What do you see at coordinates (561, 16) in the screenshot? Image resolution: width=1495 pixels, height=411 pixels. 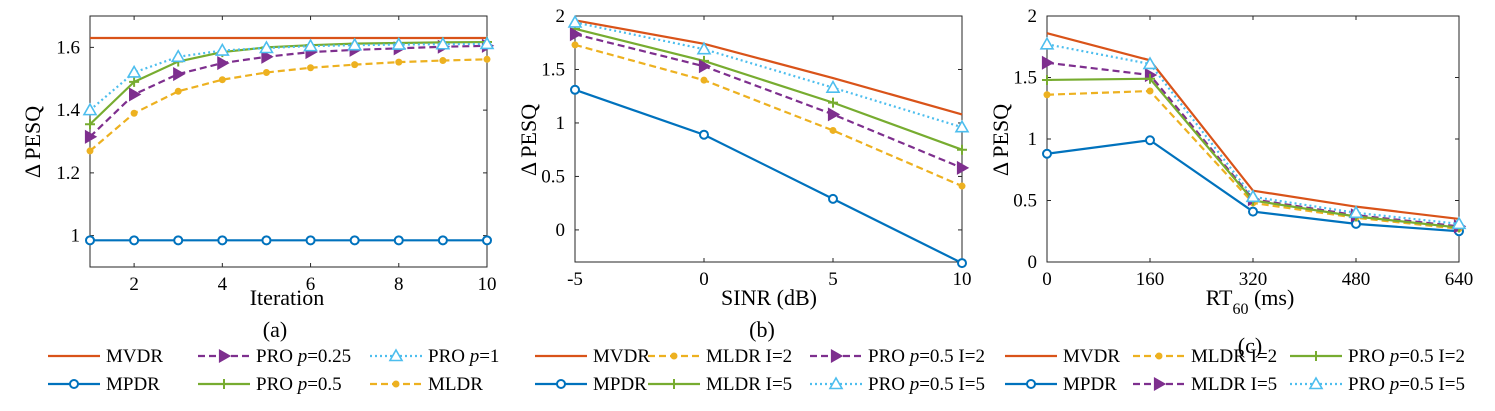 I see `y-tick-label-b: 2` at bounding box center [561, 16].